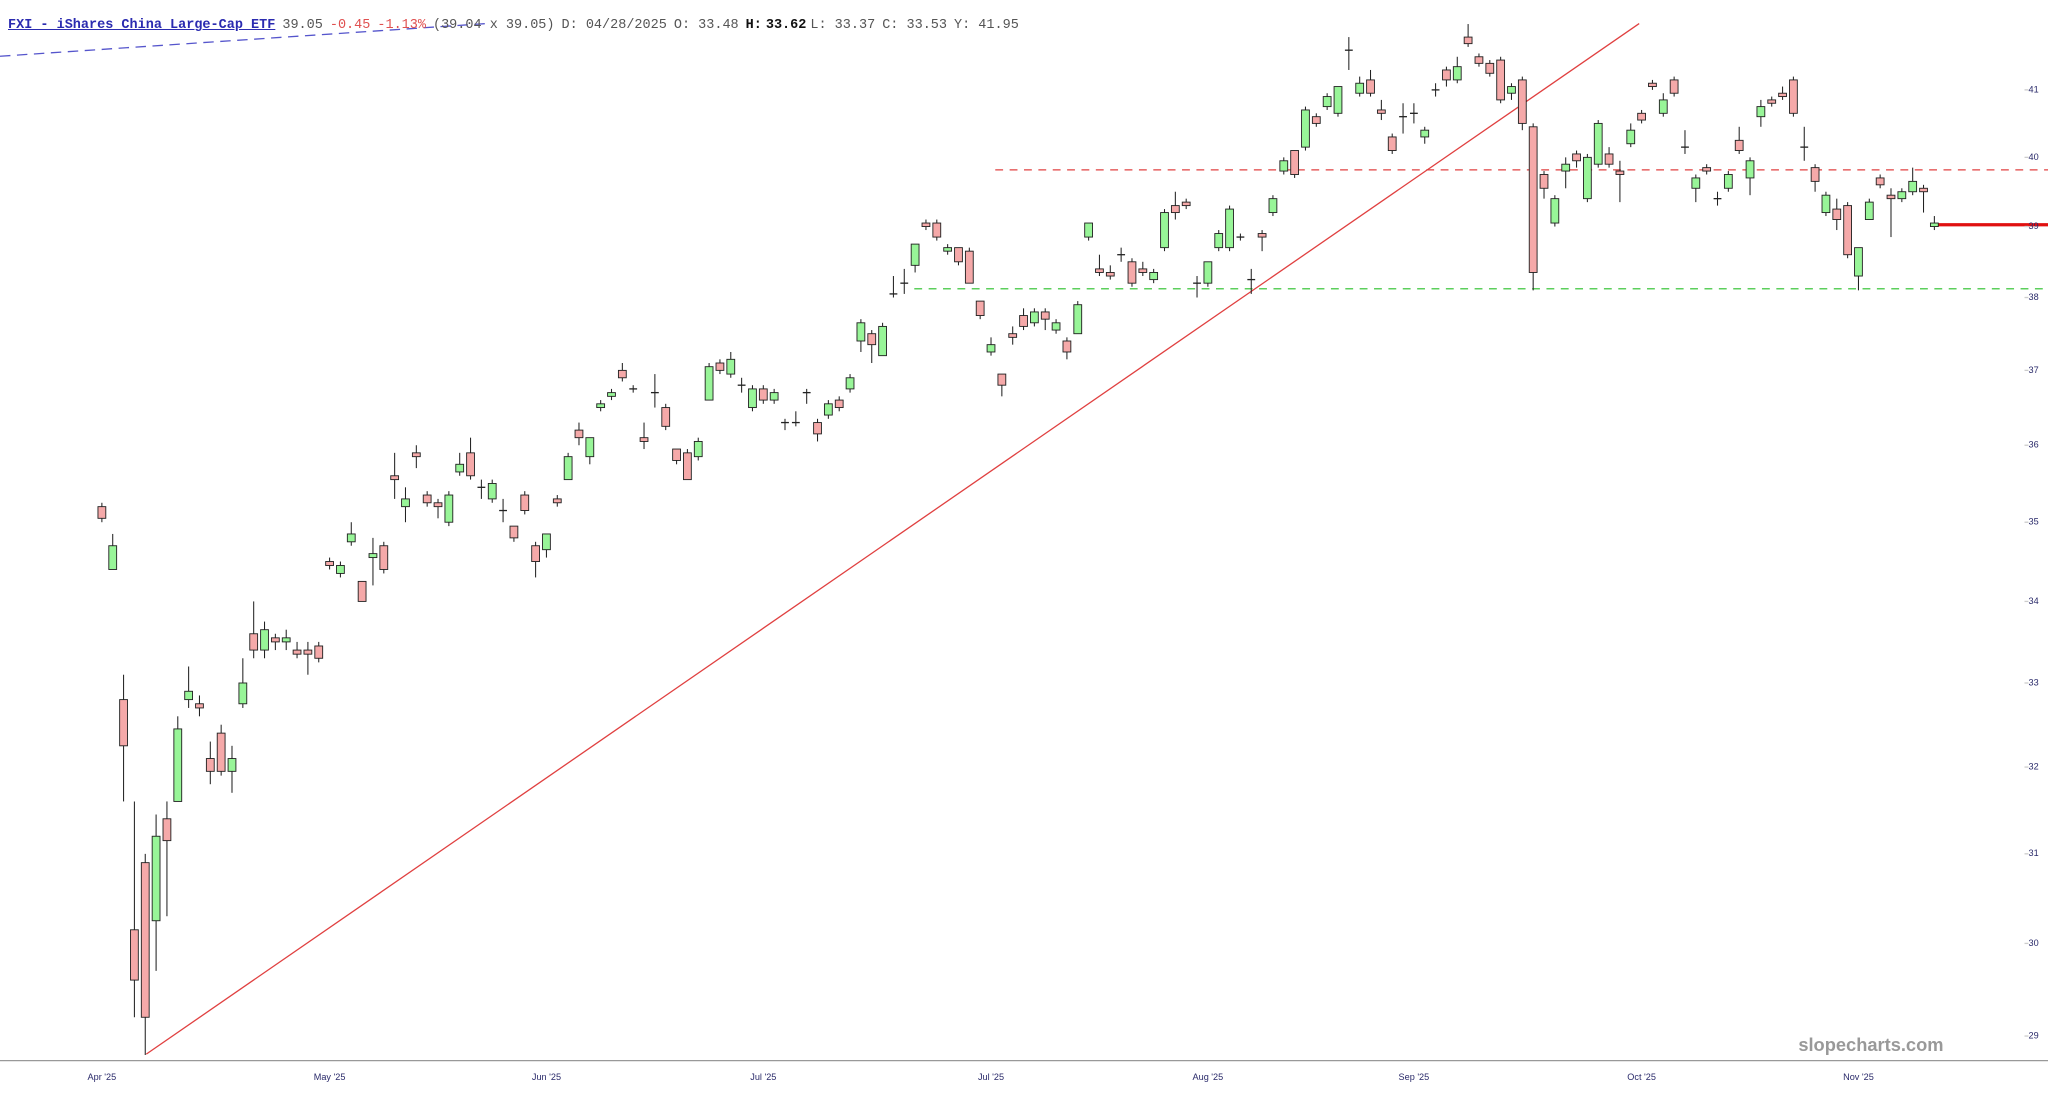 The width and height of the screenshot is (2048, 1101). Describe the element at coordinates (350, 25) in the screenshot. I see `change: -0.45` at that location.